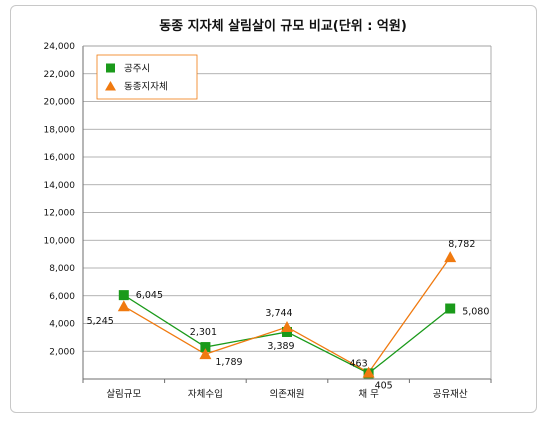  Describe the element at coordinates (62, 269) in the screenshot. I see `y-tick-label: 8,000` at that location.